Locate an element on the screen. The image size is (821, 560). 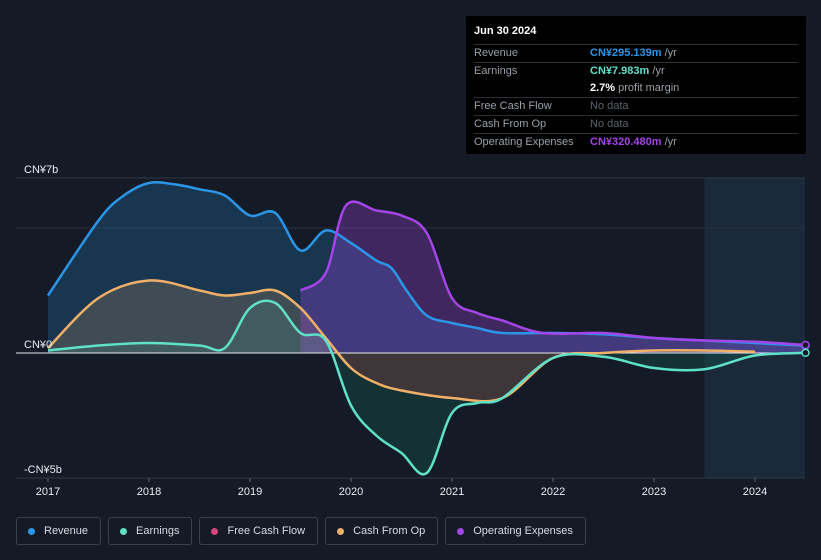
x-tick-label: 2018 is located at coordinates (149, 492).